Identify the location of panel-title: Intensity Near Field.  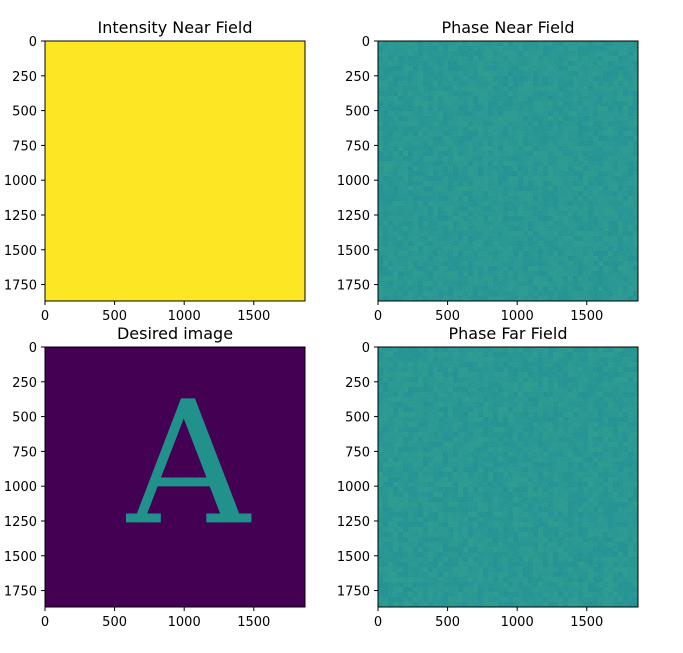
(175, 27).